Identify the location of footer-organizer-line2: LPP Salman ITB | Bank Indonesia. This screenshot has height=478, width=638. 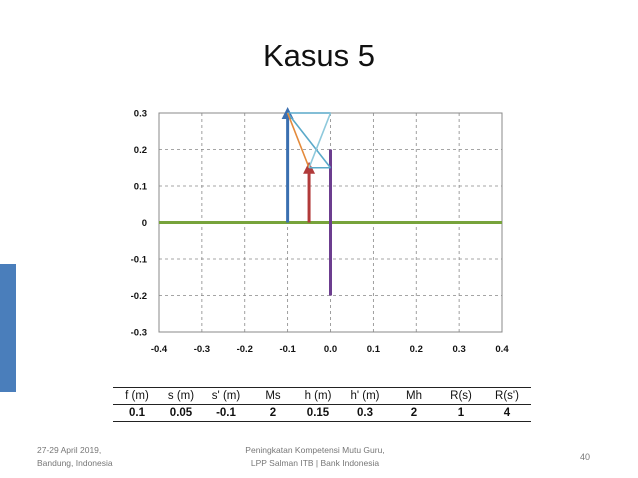
(315, 463).